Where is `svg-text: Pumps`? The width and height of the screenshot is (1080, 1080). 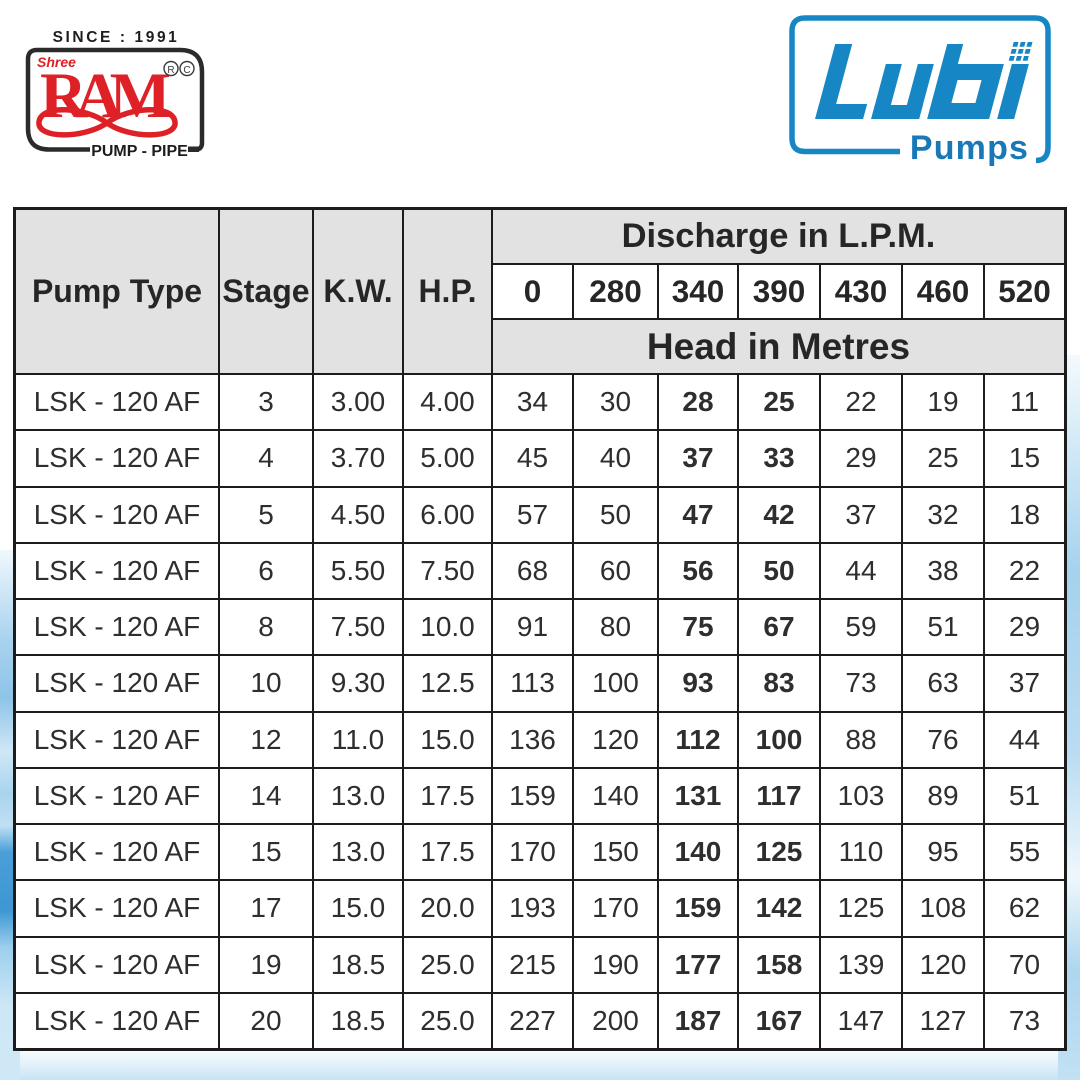
svg-text: Pumps is located at coordinates (969, 148).